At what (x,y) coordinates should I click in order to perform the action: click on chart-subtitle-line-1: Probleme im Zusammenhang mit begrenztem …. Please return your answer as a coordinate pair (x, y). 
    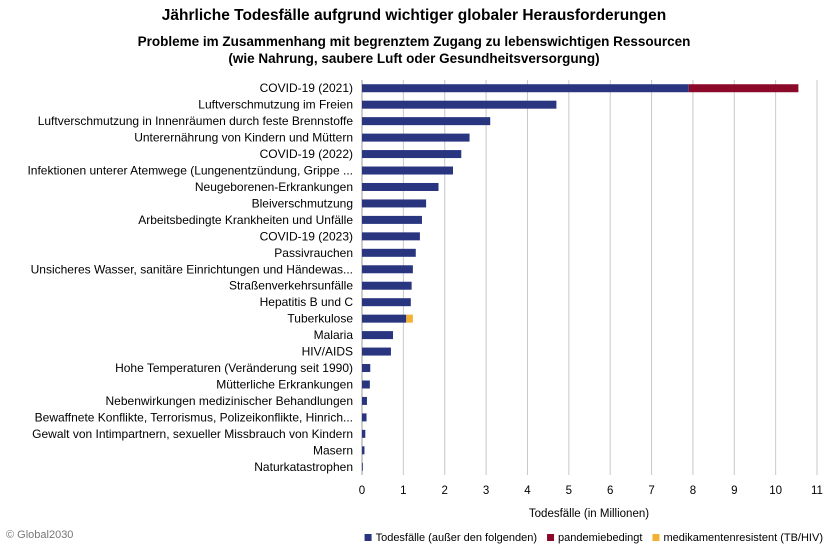
    Looking at the image, I should click on (414, 41).